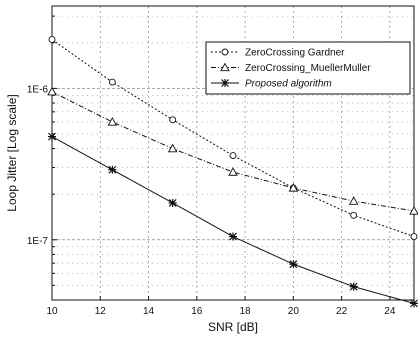  What do you see at coordinates (149, 311) in the screenshot?
I see `x-tick-label: 14` at bounding box center [149, 311].